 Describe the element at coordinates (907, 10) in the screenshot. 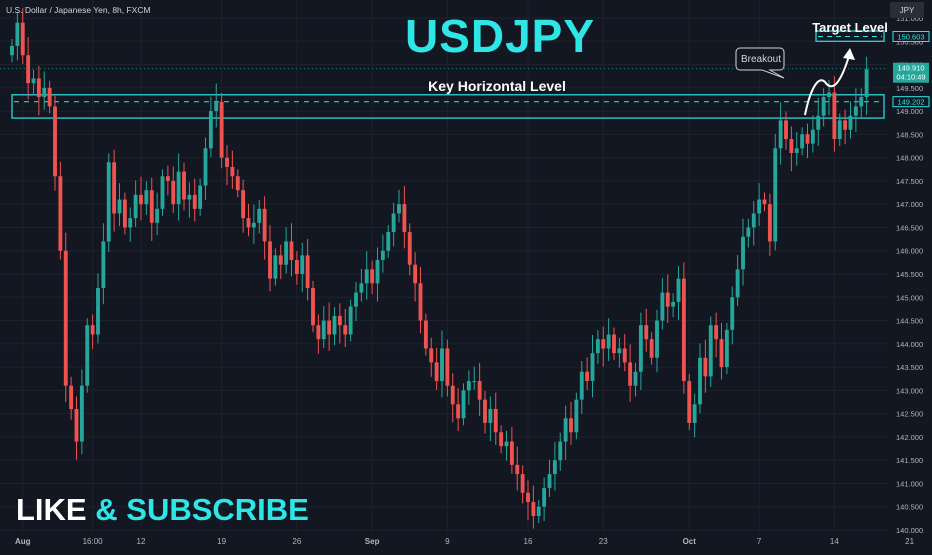

I see `currency-badge` at that location.